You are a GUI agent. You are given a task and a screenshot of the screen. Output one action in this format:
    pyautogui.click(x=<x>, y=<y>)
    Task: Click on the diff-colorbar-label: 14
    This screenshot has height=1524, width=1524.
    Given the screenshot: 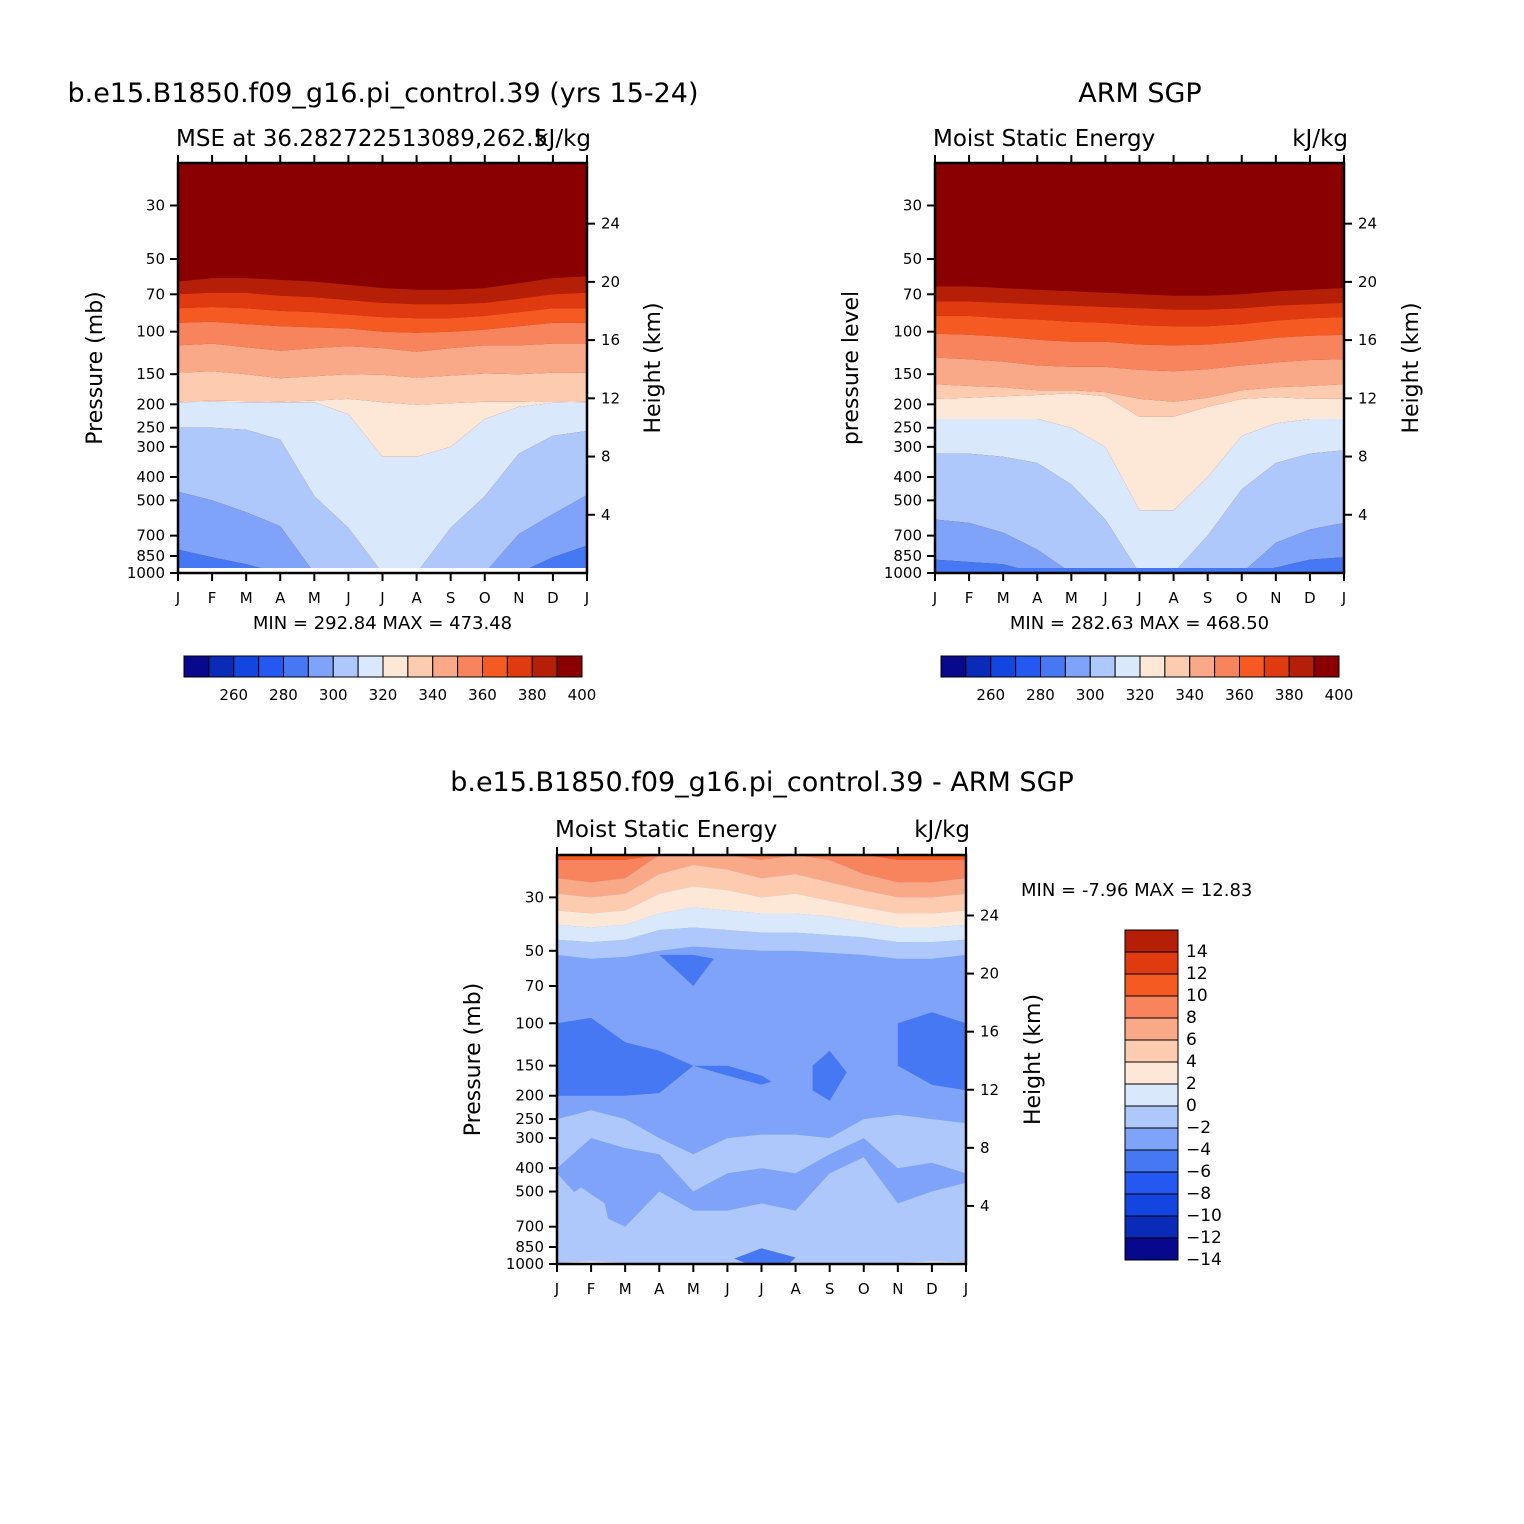 What is the action you would take?
    pyautogui.click(x=1197, y=952)
    